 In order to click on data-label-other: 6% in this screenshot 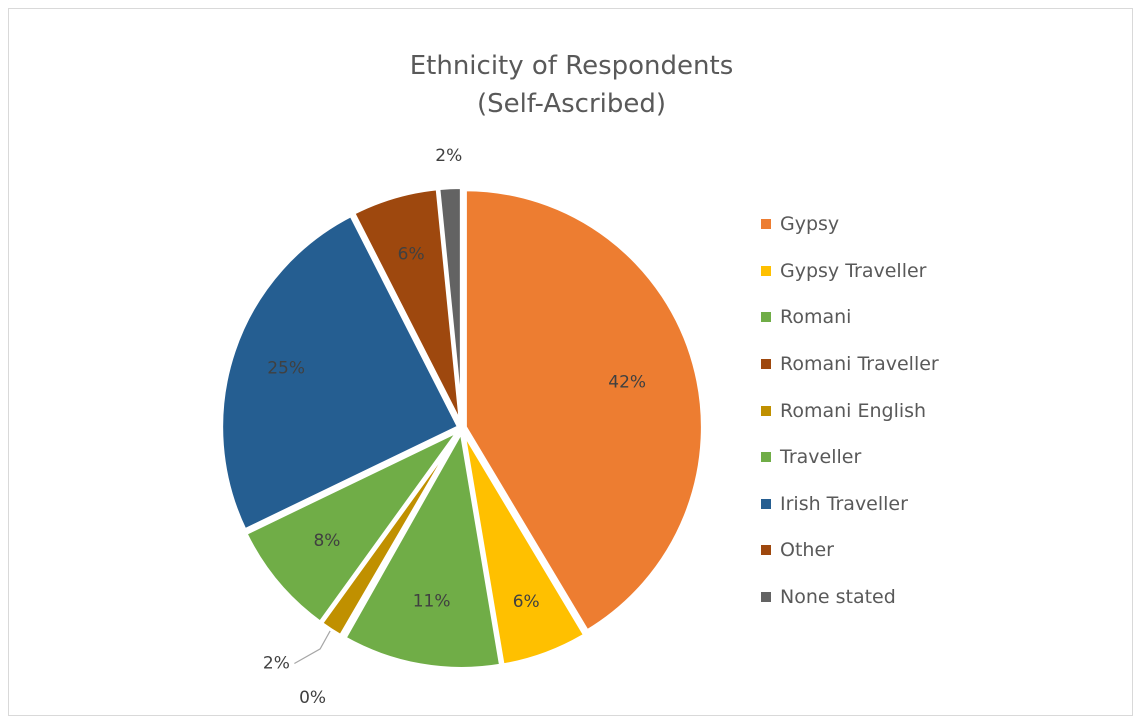, I will do `click(411, 254)`.